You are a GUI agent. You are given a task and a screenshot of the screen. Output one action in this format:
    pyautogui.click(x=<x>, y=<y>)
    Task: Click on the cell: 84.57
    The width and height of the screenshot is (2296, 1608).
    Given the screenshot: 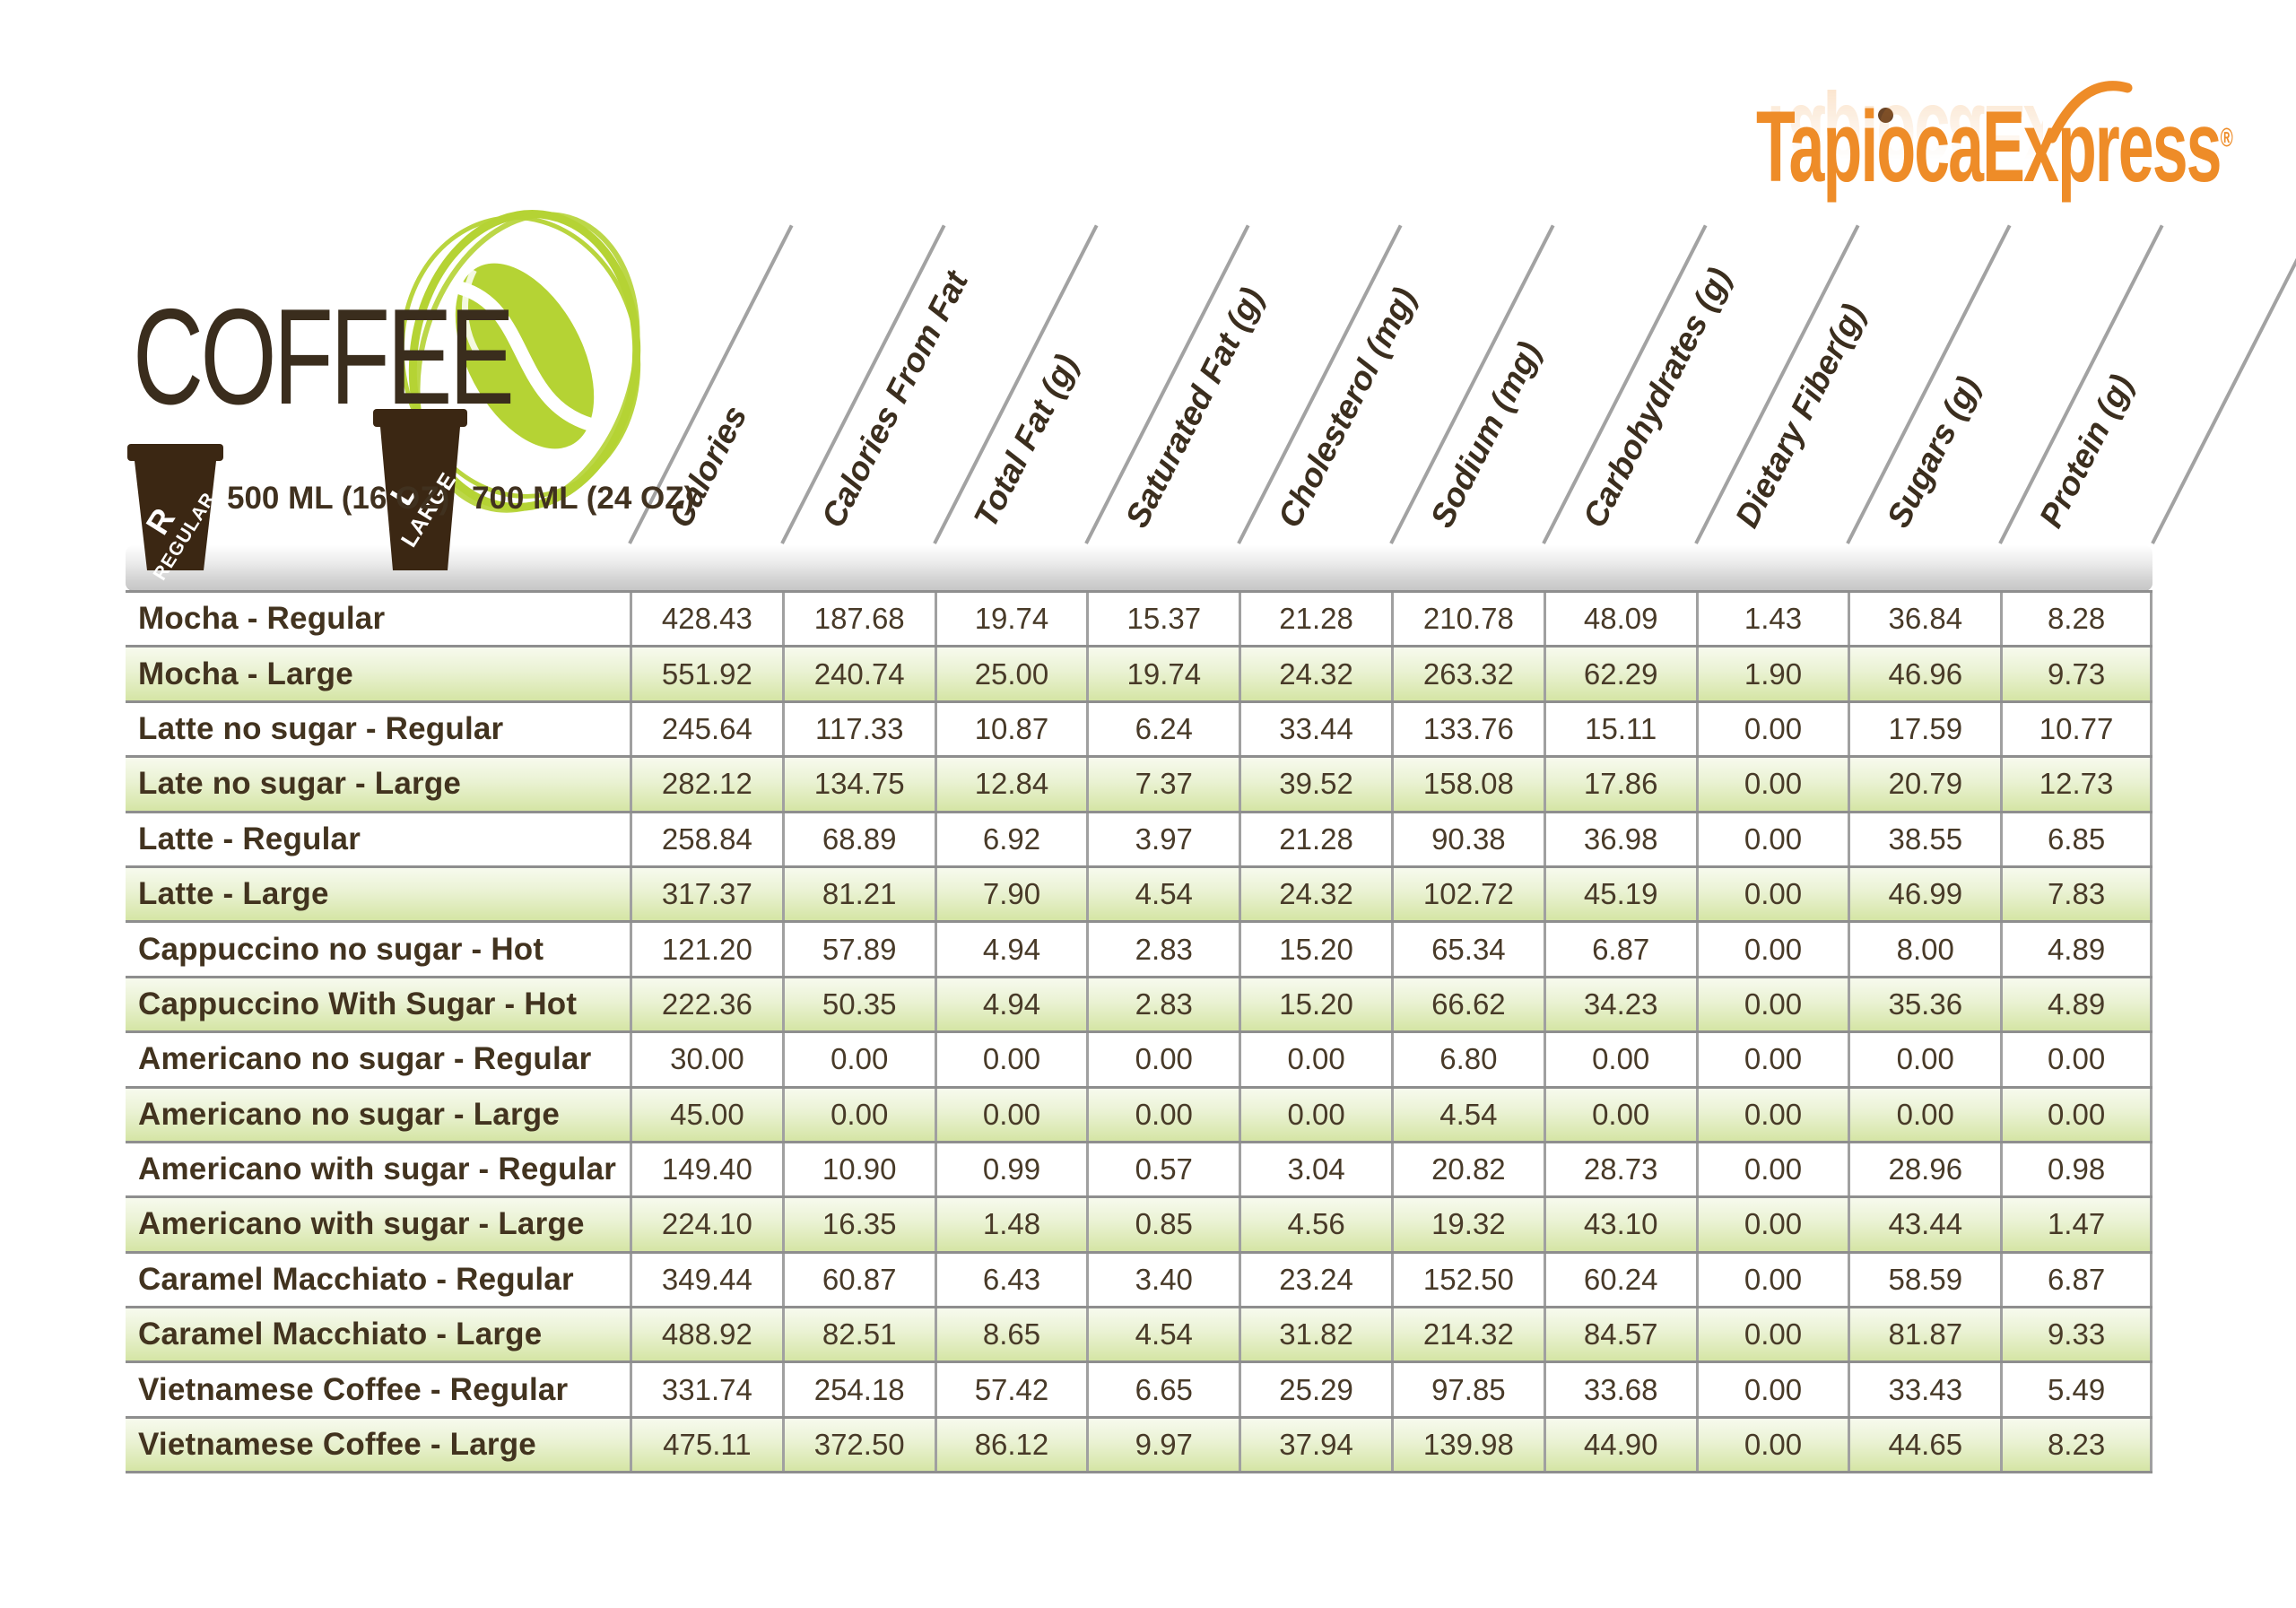 What is the action you would take?
    pyautogui.click(x=1619, y=1335)
    